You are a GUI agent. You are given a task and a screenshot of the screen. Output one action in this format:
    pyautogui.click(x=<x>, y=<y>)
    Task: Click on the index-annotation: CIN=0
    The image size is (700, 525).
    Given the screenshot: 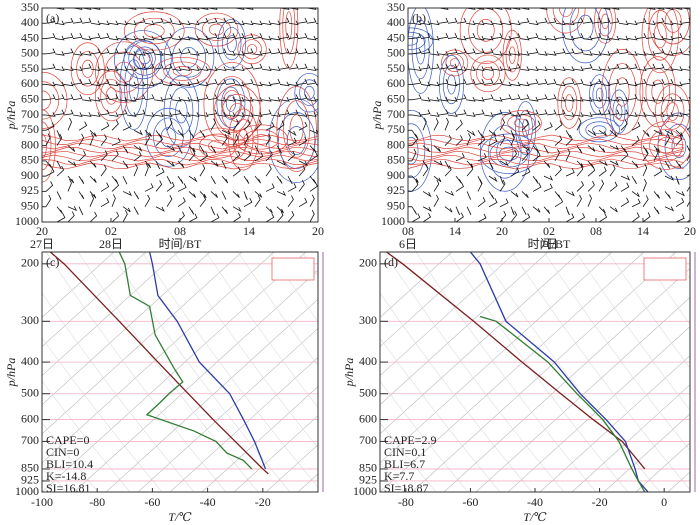 What is the action you would take?
    pyautogui.click(x=62, y=452)
    